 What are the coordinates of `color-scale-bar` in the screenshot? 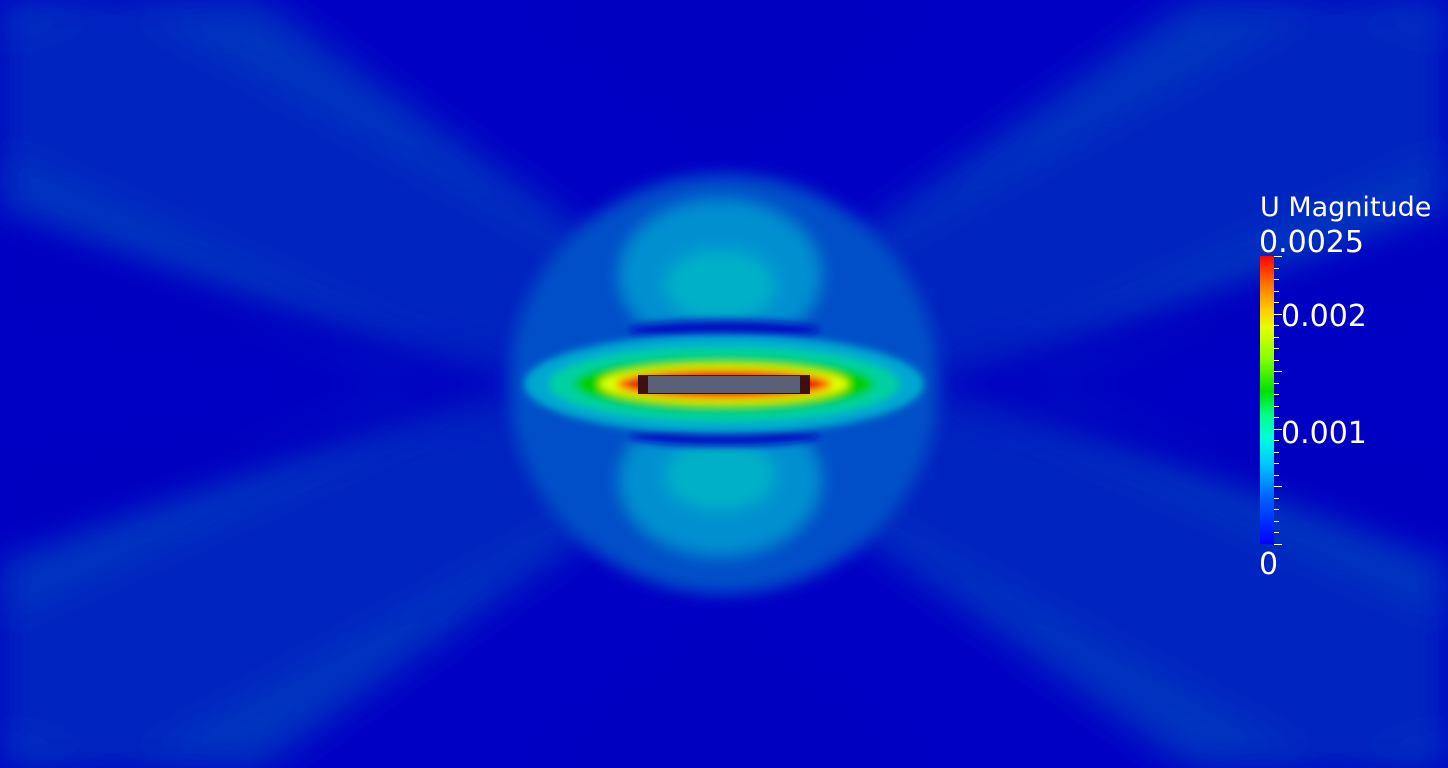 It's located at (1267, 400).